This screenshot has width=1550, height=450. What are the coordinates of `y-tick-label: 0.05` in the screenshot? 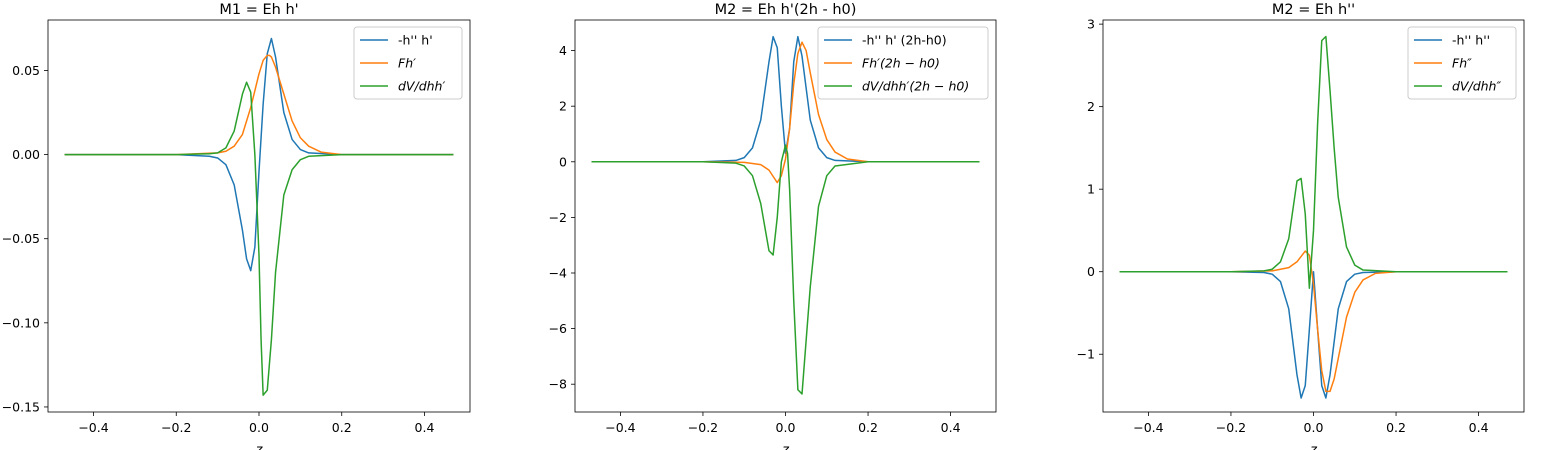 It's located at (26, 70).